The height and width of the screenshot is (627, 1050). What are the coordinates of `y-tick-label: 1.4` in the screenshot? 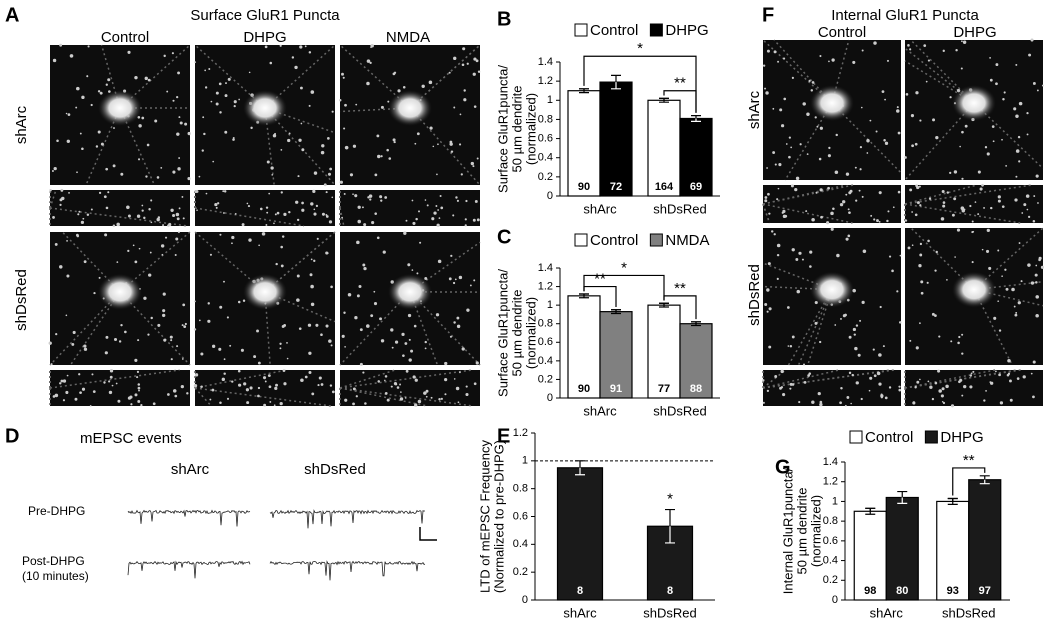 It's located at (545, 268).